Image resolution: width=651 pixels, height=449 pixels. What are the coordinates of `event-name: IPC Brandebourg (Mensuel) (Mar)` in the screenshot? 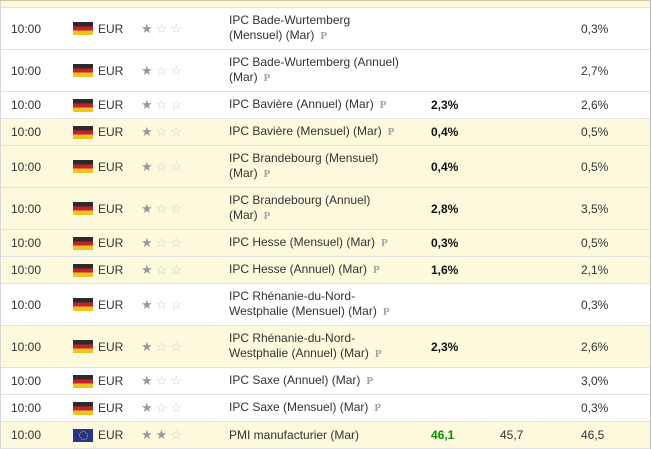 It's located at (304, 165).